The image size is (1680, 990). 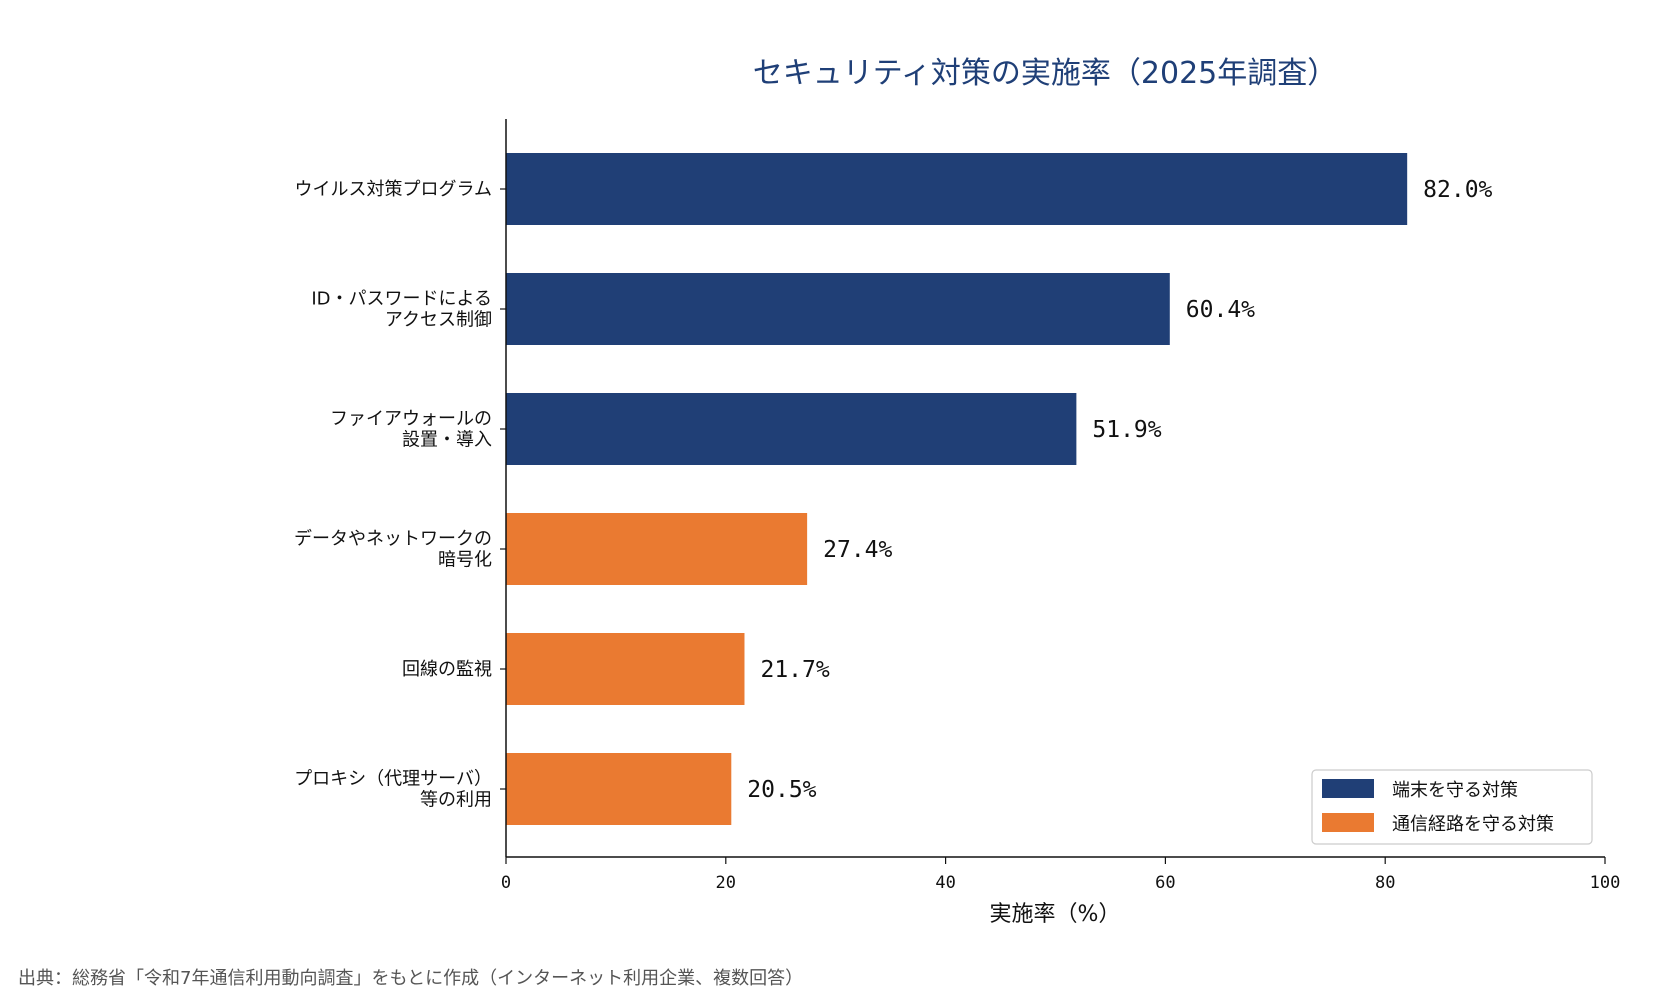 I want to click on legend-frame, so click(x=1452, y=807).